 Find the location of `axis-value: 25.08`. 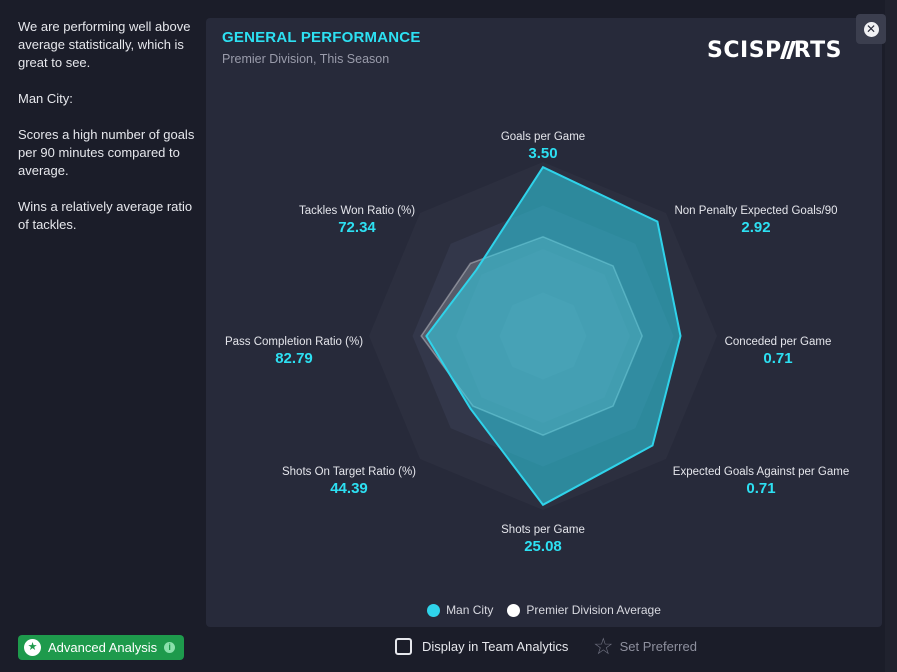

axis-value: 25.08 is located at coordinates (543, 546).